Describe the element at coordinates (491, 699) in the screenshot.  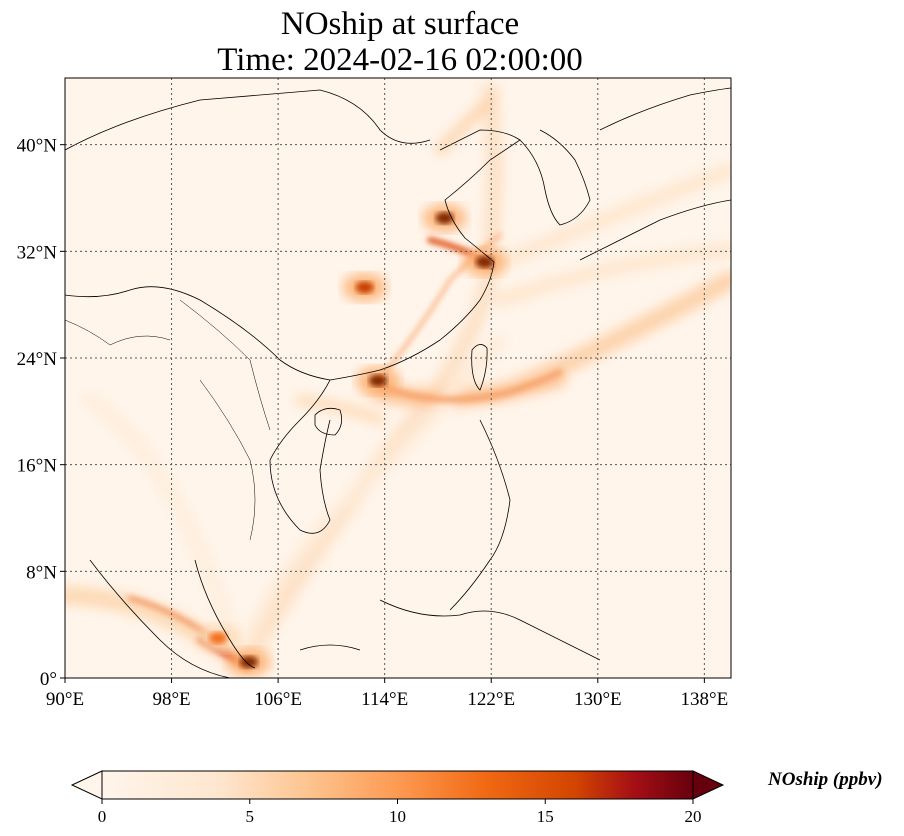
I see `x-tick-label: 122°E` at that location.